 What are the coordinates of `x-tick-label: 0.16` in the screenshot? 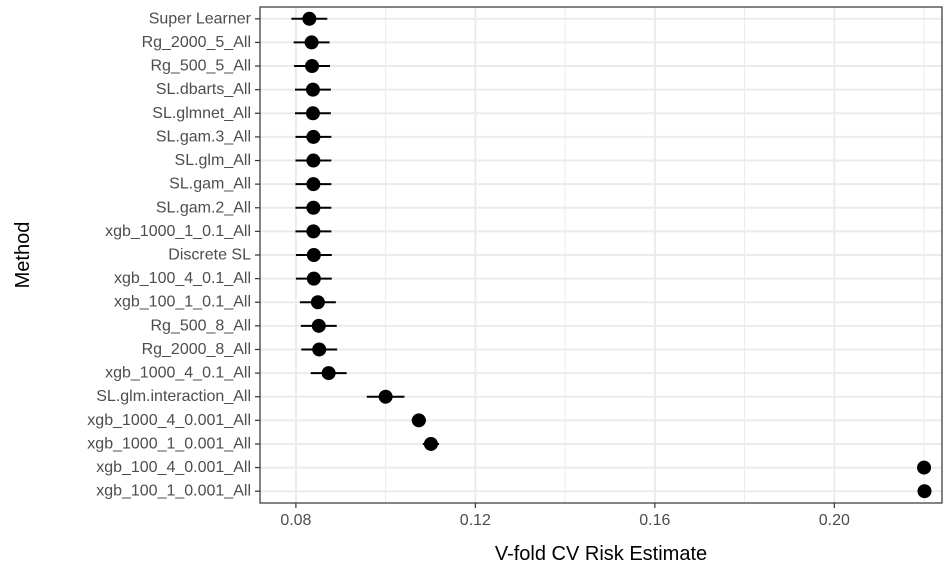 It's located at (654, 520).